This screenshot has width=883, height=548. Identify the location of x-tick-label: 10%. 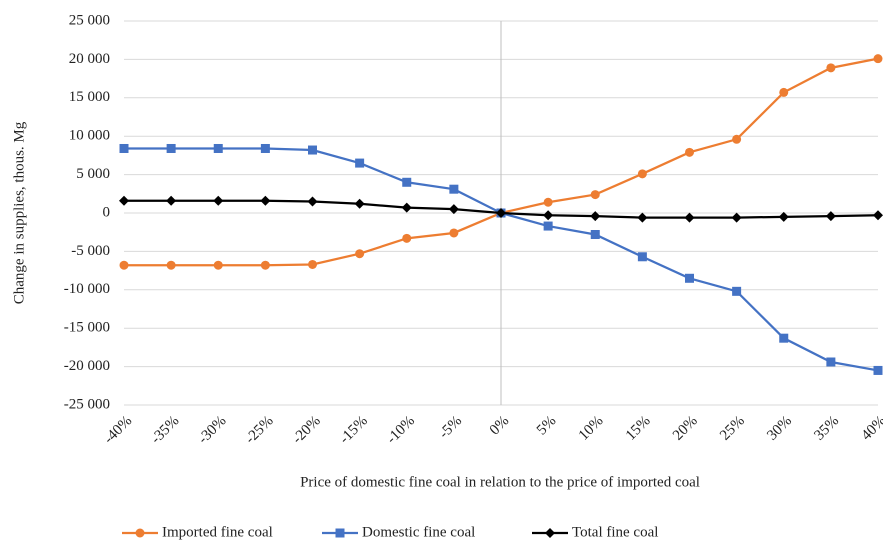
(591, 428).